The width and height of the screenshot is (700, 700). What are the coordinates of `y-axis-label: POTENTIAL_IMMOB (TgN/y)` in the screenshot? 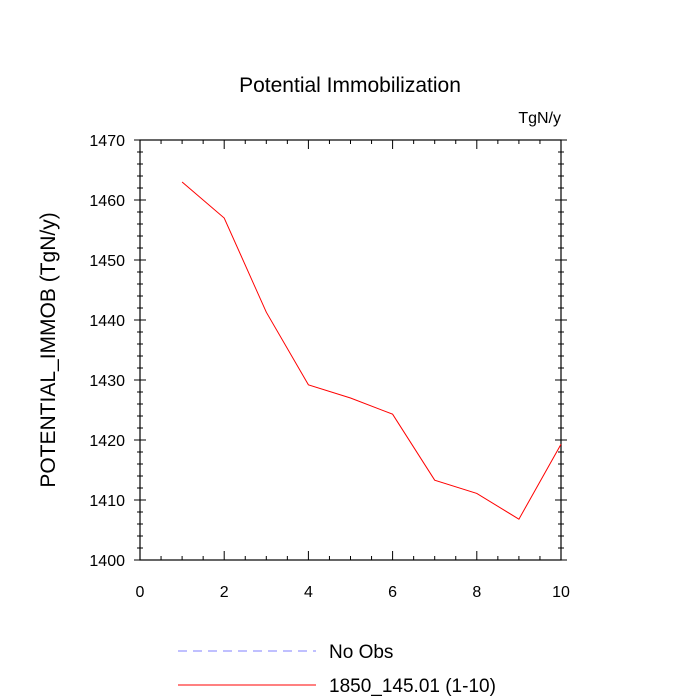 It's located at (48, 349).